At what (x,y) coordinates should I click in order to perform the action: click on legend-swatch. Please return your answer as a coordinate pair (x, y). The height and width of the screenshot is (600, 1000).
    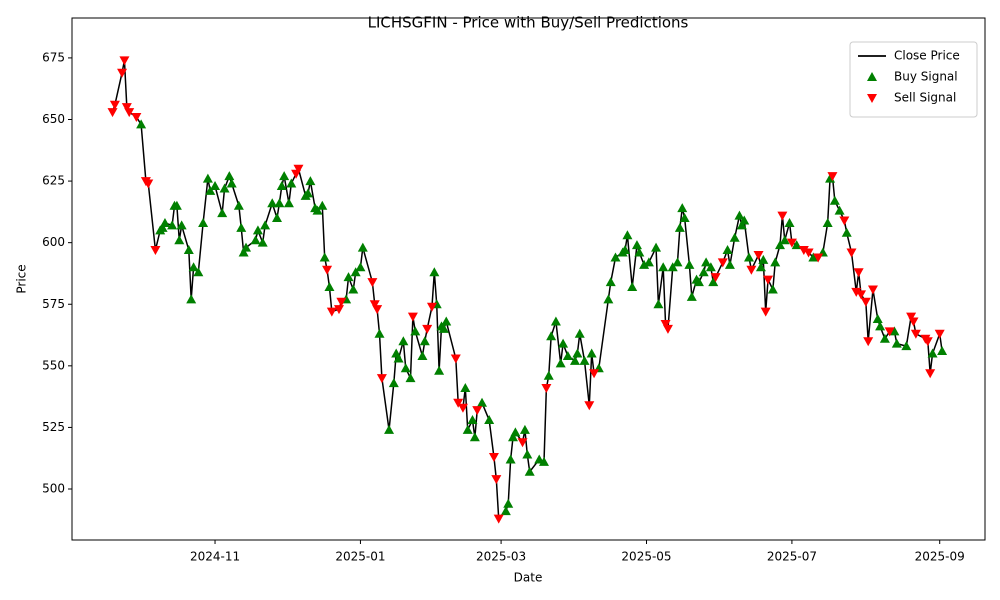
    Looking at the image, I should click on (872, 76).